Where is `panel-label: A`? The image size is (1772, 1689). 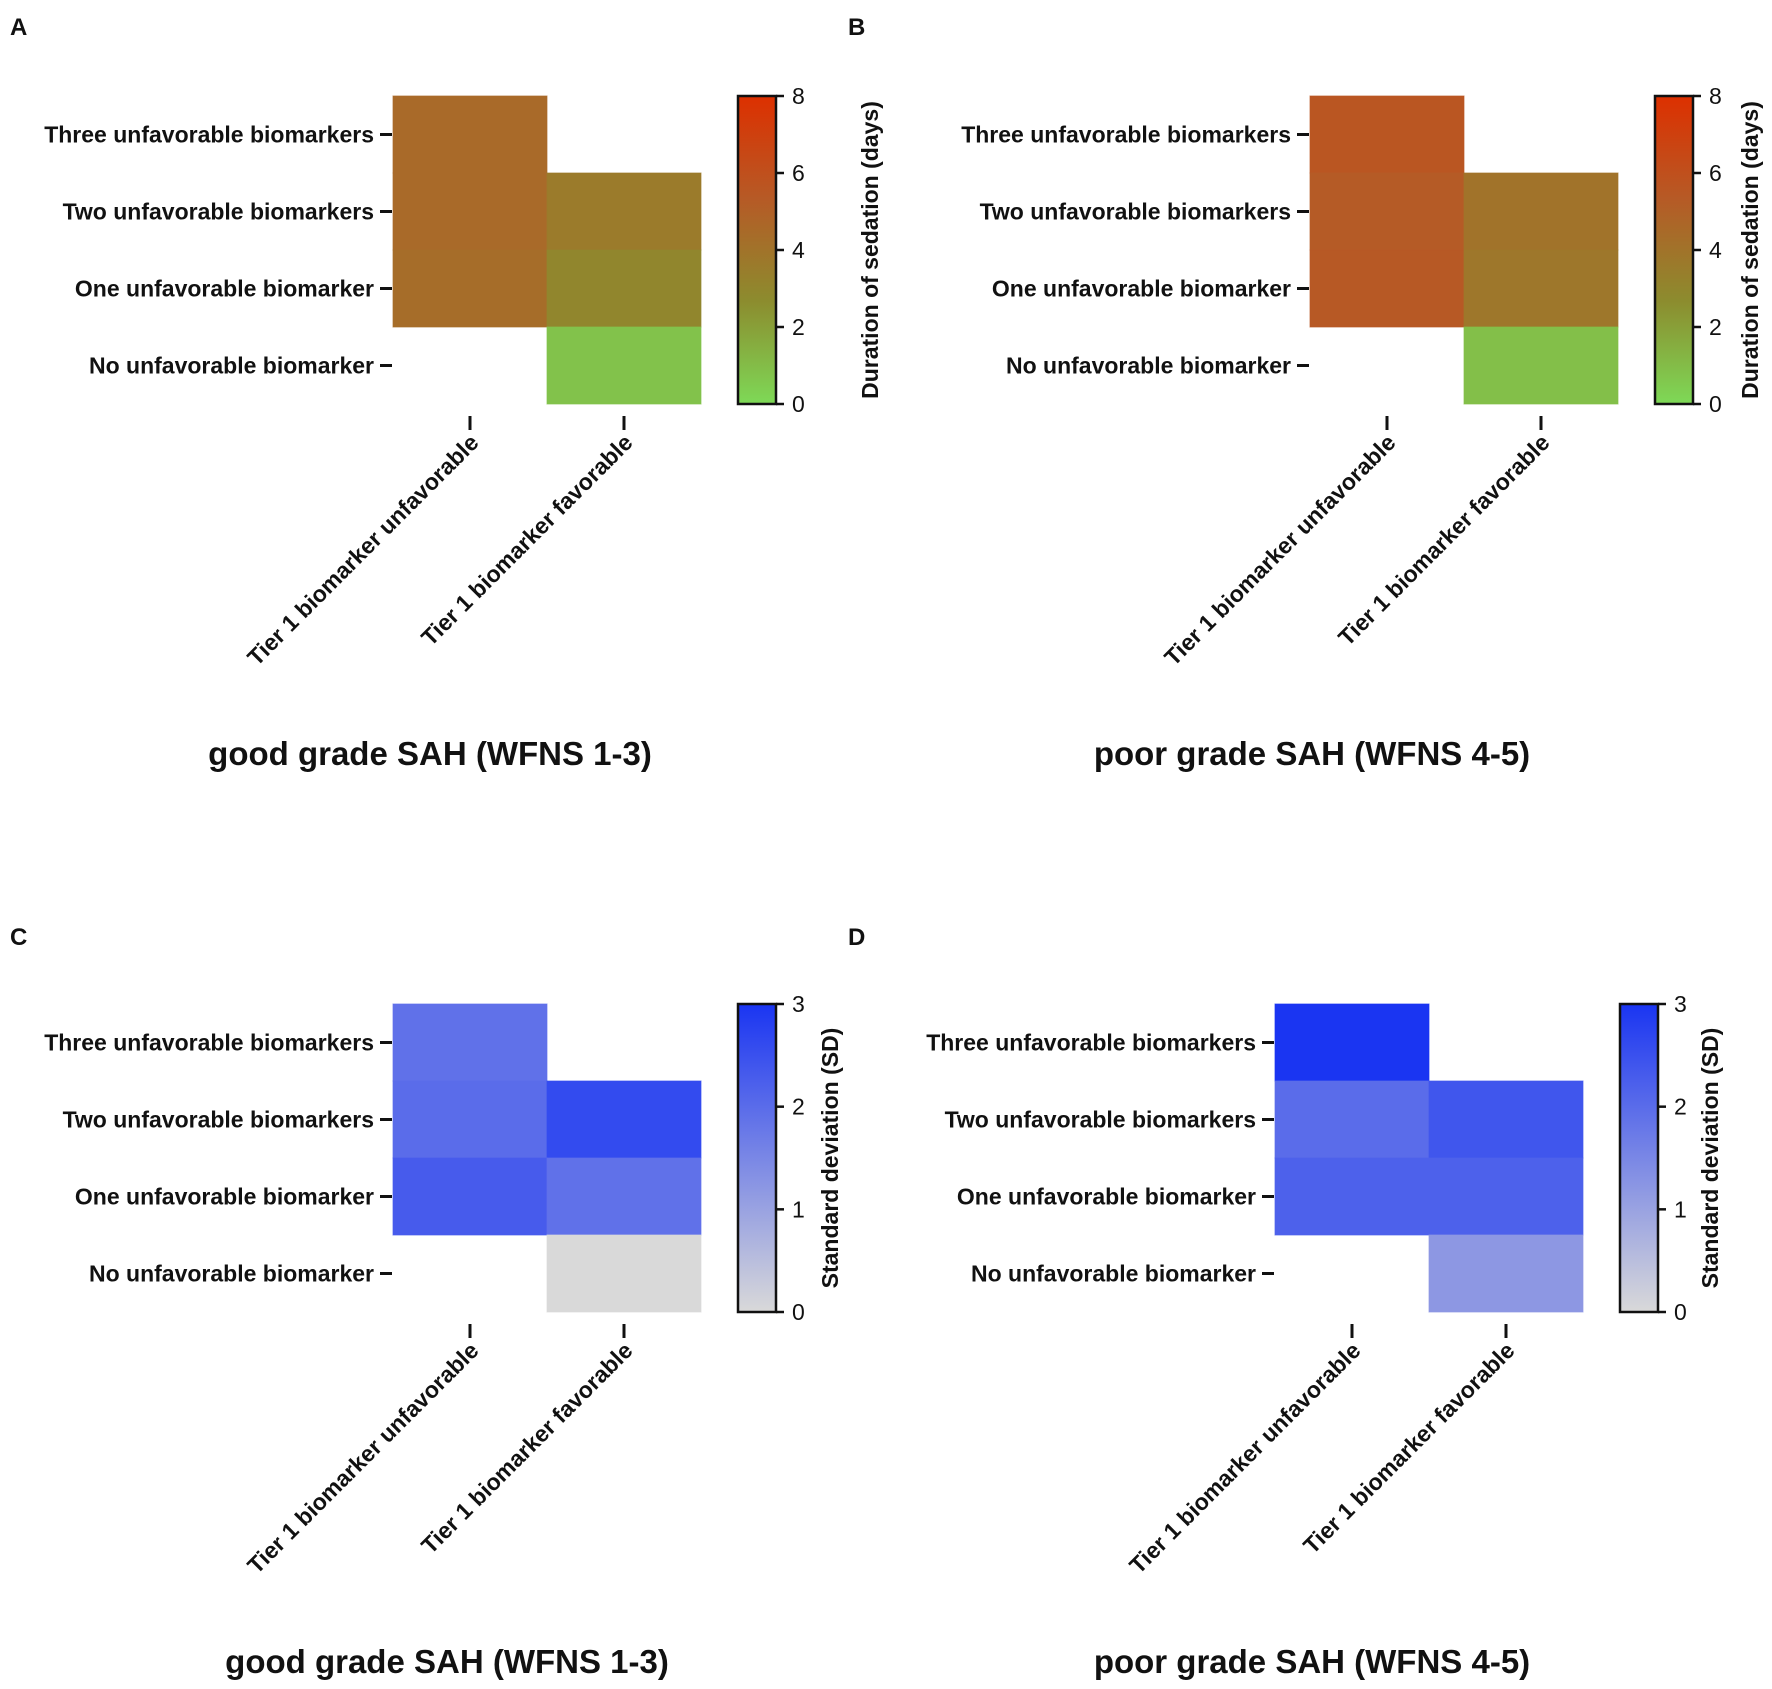
panel-label: A is located at coordinates (18, 27).